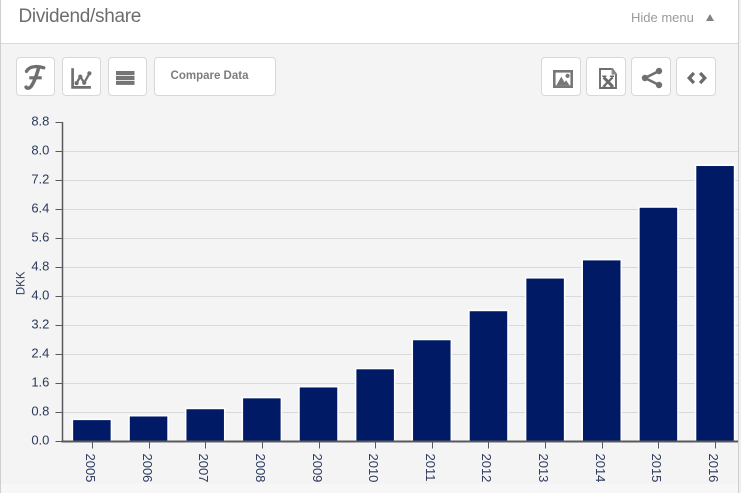  I want to click on svg-text: 6.4, so click(40, 207).